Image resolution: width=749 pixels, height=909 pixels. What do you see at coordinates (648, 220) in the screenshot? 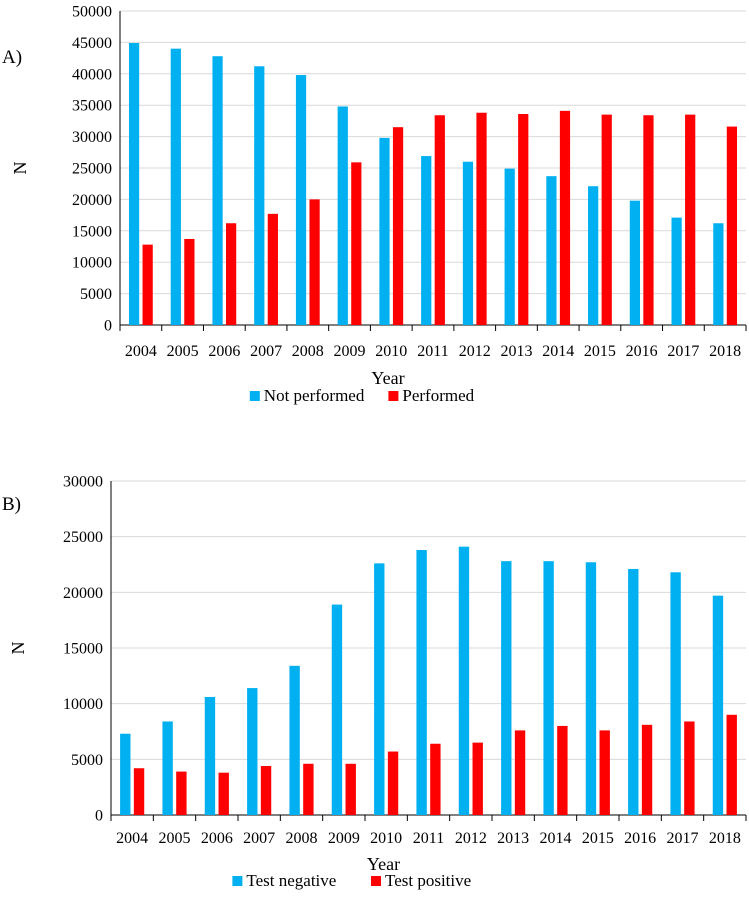
I see `bar-performed-2016` at bounding box center [648, 220].